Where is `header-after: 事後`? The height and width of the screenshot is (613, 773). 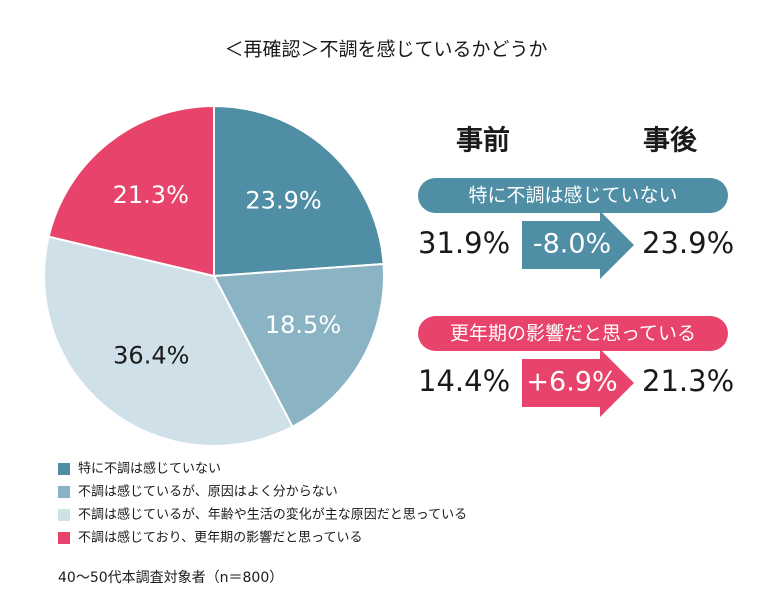
header-after: 事後 is located at coordinates (670, 141).